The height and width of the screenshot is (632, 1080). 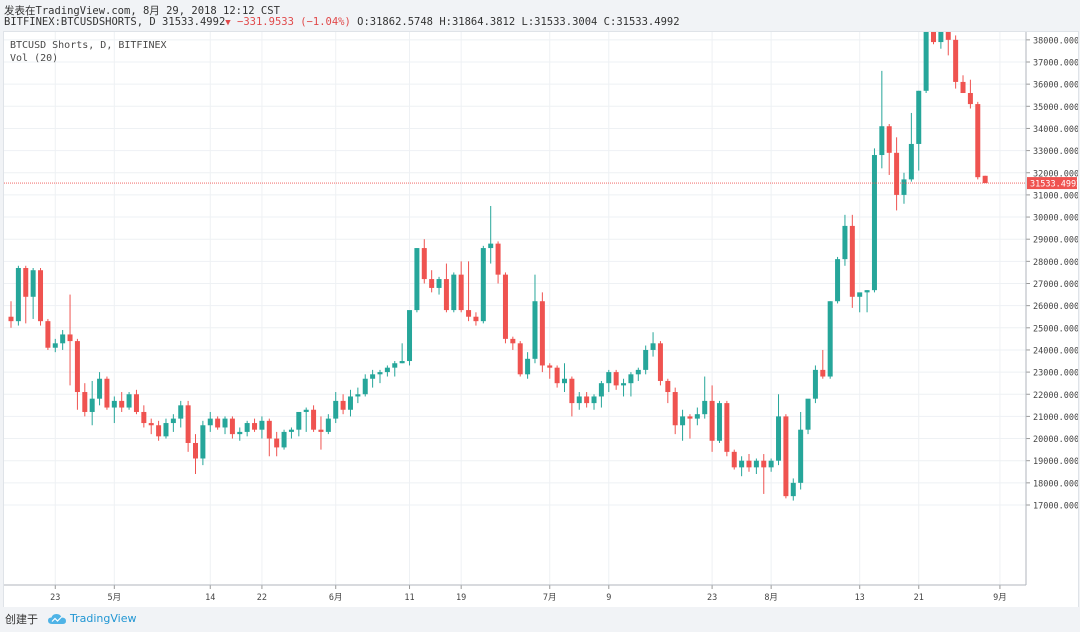 I want to click on x-tick-label: 14, so click(x=210, y=598).